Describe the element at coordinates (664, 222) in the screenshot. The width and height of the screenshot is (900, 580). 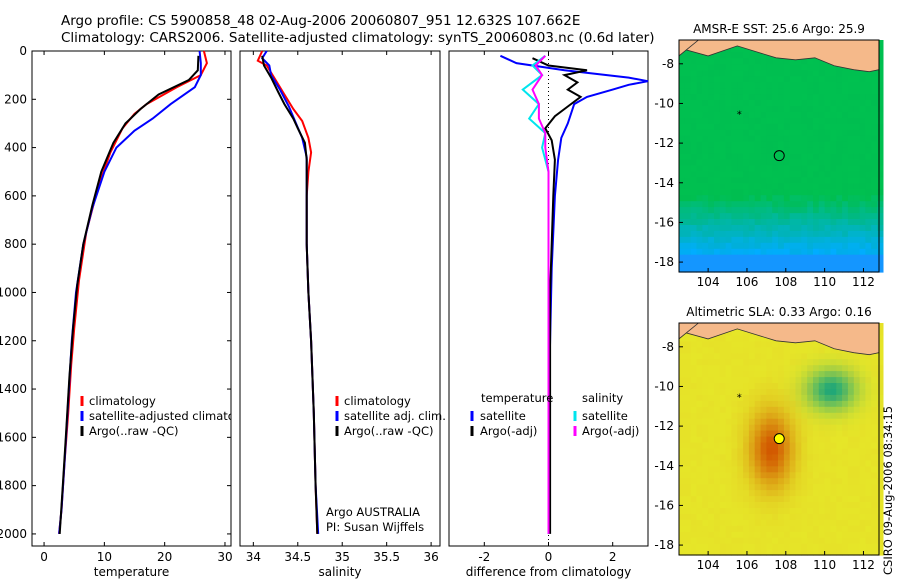
I see `map-y-tick-label: -16` at that location.